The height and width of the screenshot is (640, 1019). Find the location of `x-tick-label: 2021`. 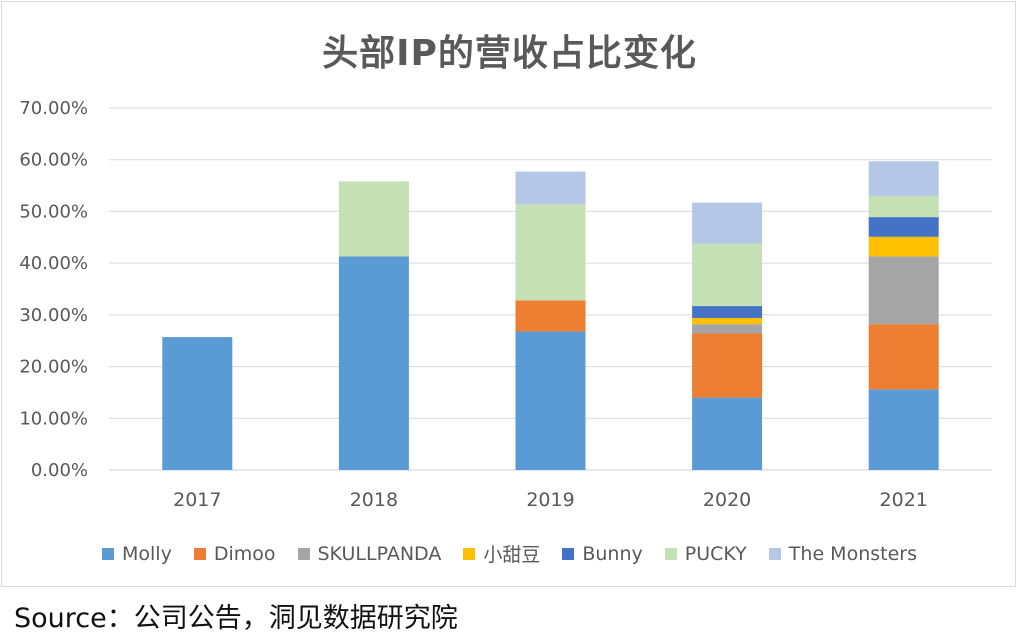

x-tick-label: 2021 is located at coordinates (904, 500).